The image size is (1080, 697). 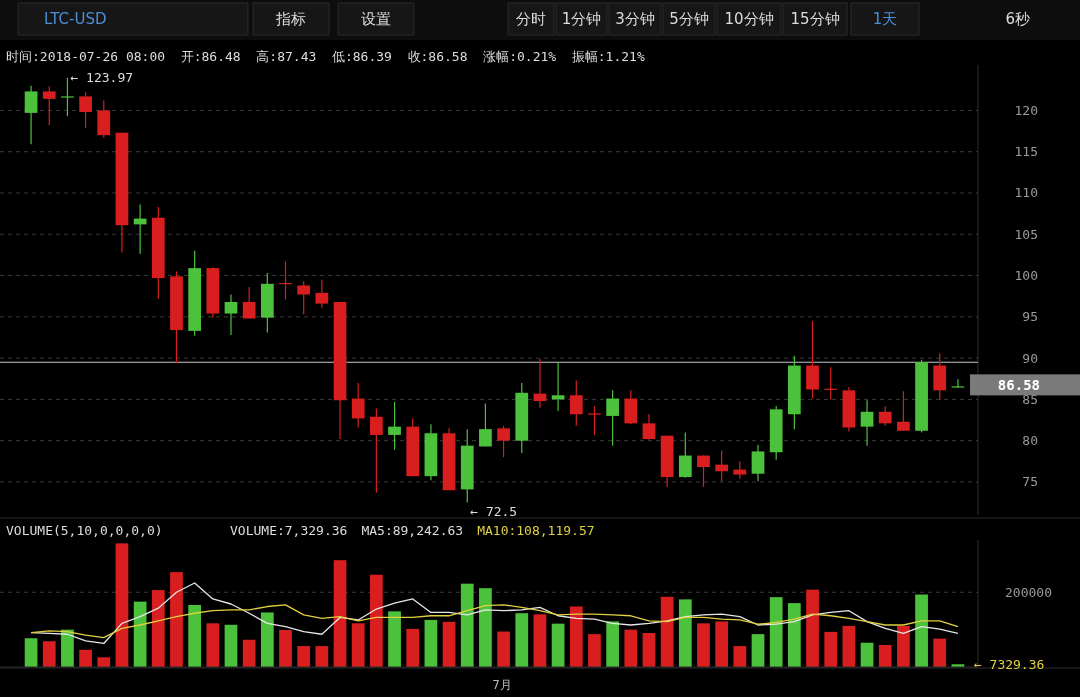 What do you see at coordinates (1030, 482) in the screenshot?
I see `y-tick-label: 75` at bounding box center [1030, 482].